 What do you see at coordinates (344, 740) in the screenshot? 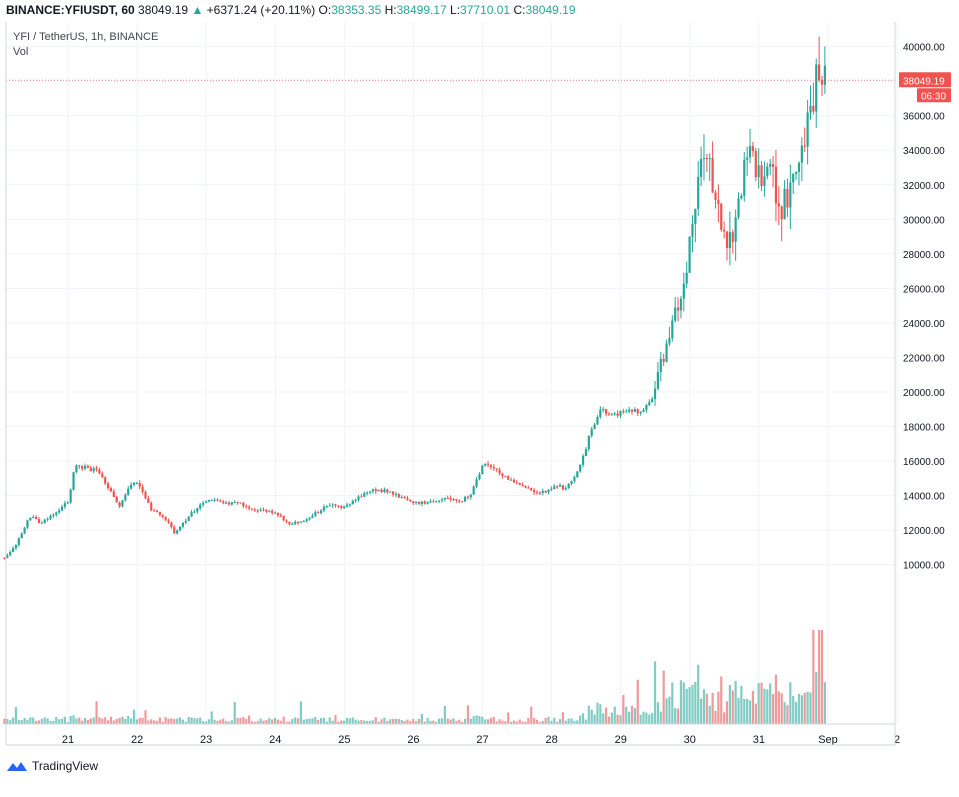
I see `x-tick-label: 25` at bounding box center [344, 740].